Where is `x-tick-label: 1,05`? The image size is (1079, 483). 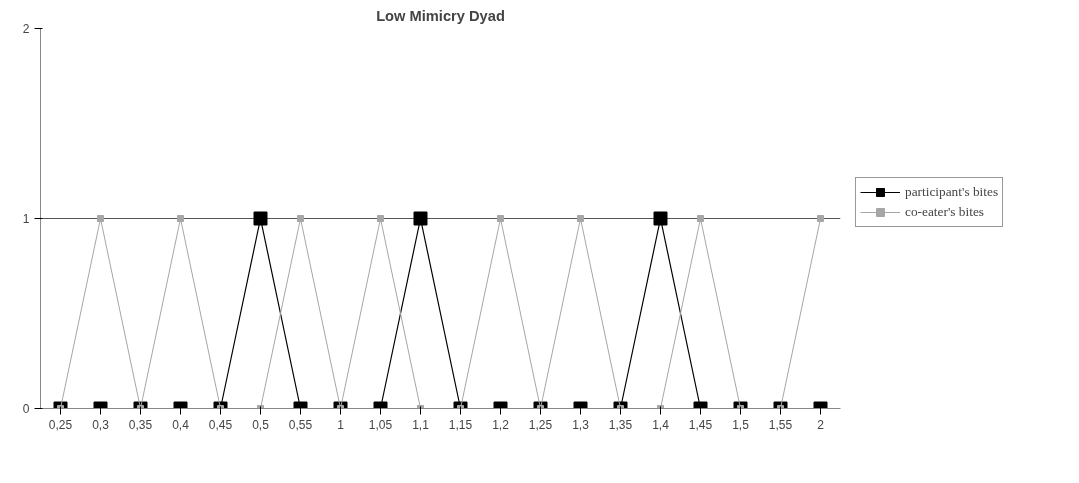 x-tick-label: 1,05 is located at coordinates (380, 424).